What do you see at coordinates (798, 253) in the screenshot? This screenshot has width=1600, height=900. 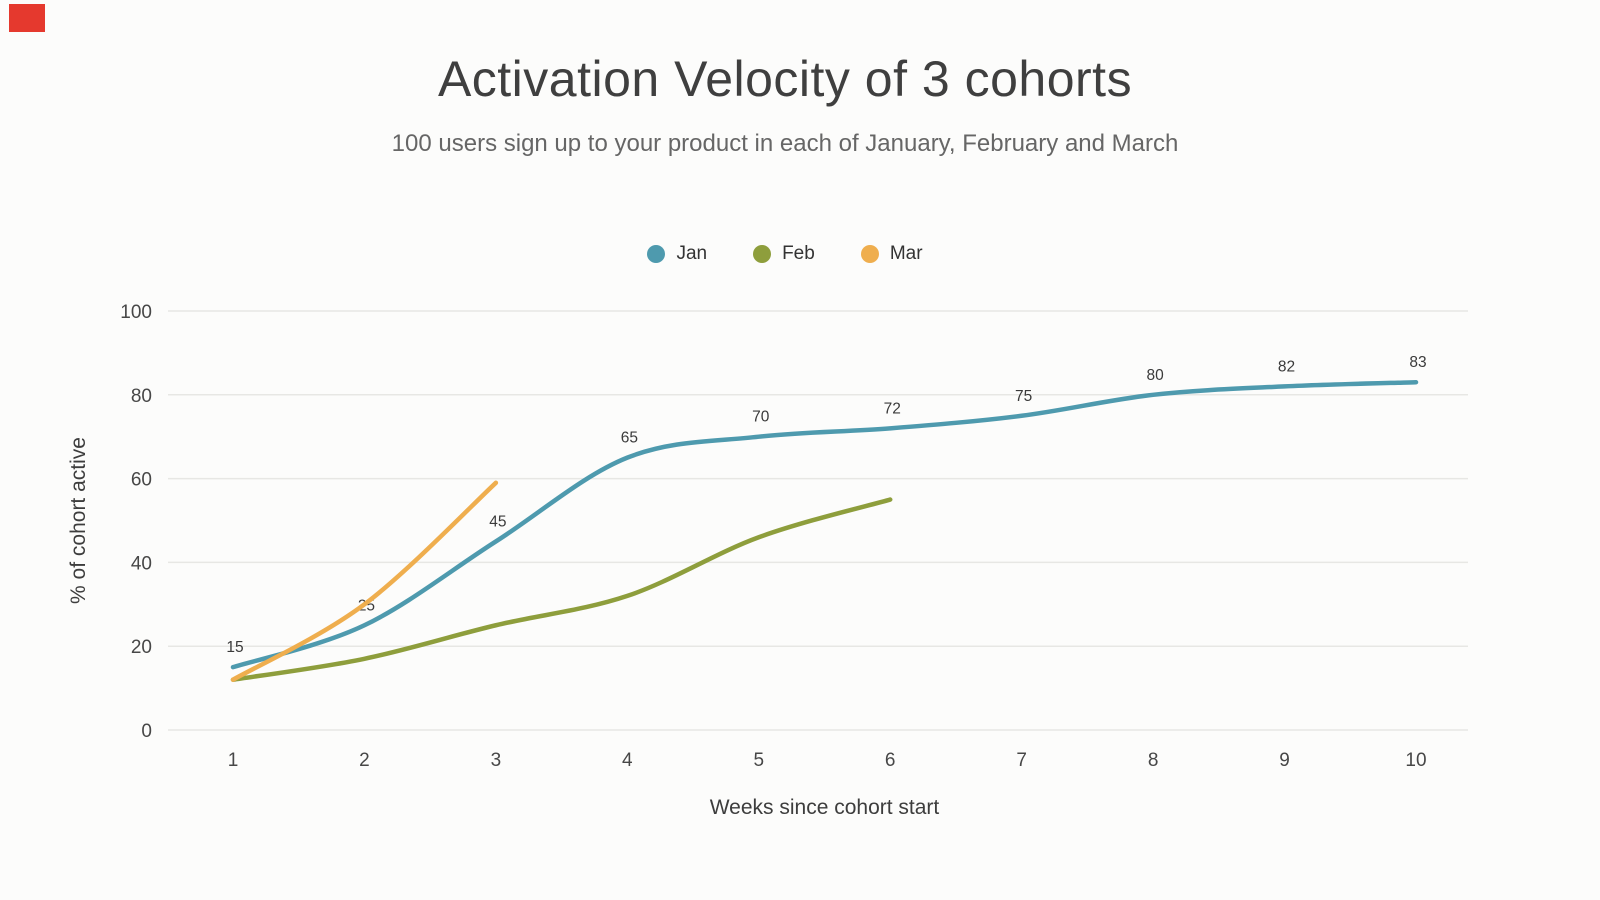 I see `legend-label-feb: Feb` at bounding box center [798, 253].